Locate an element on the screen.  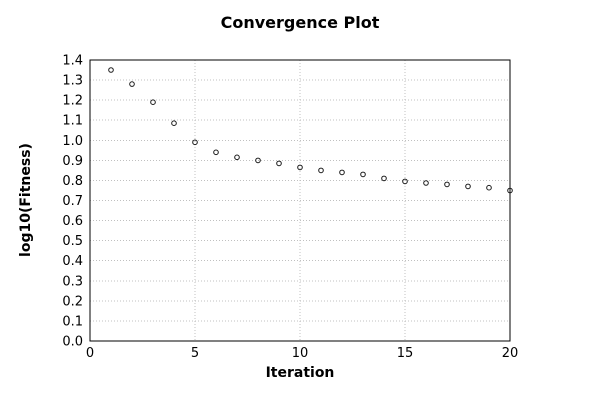
x-tick-label: 20 is located at coordinates (510, 353).